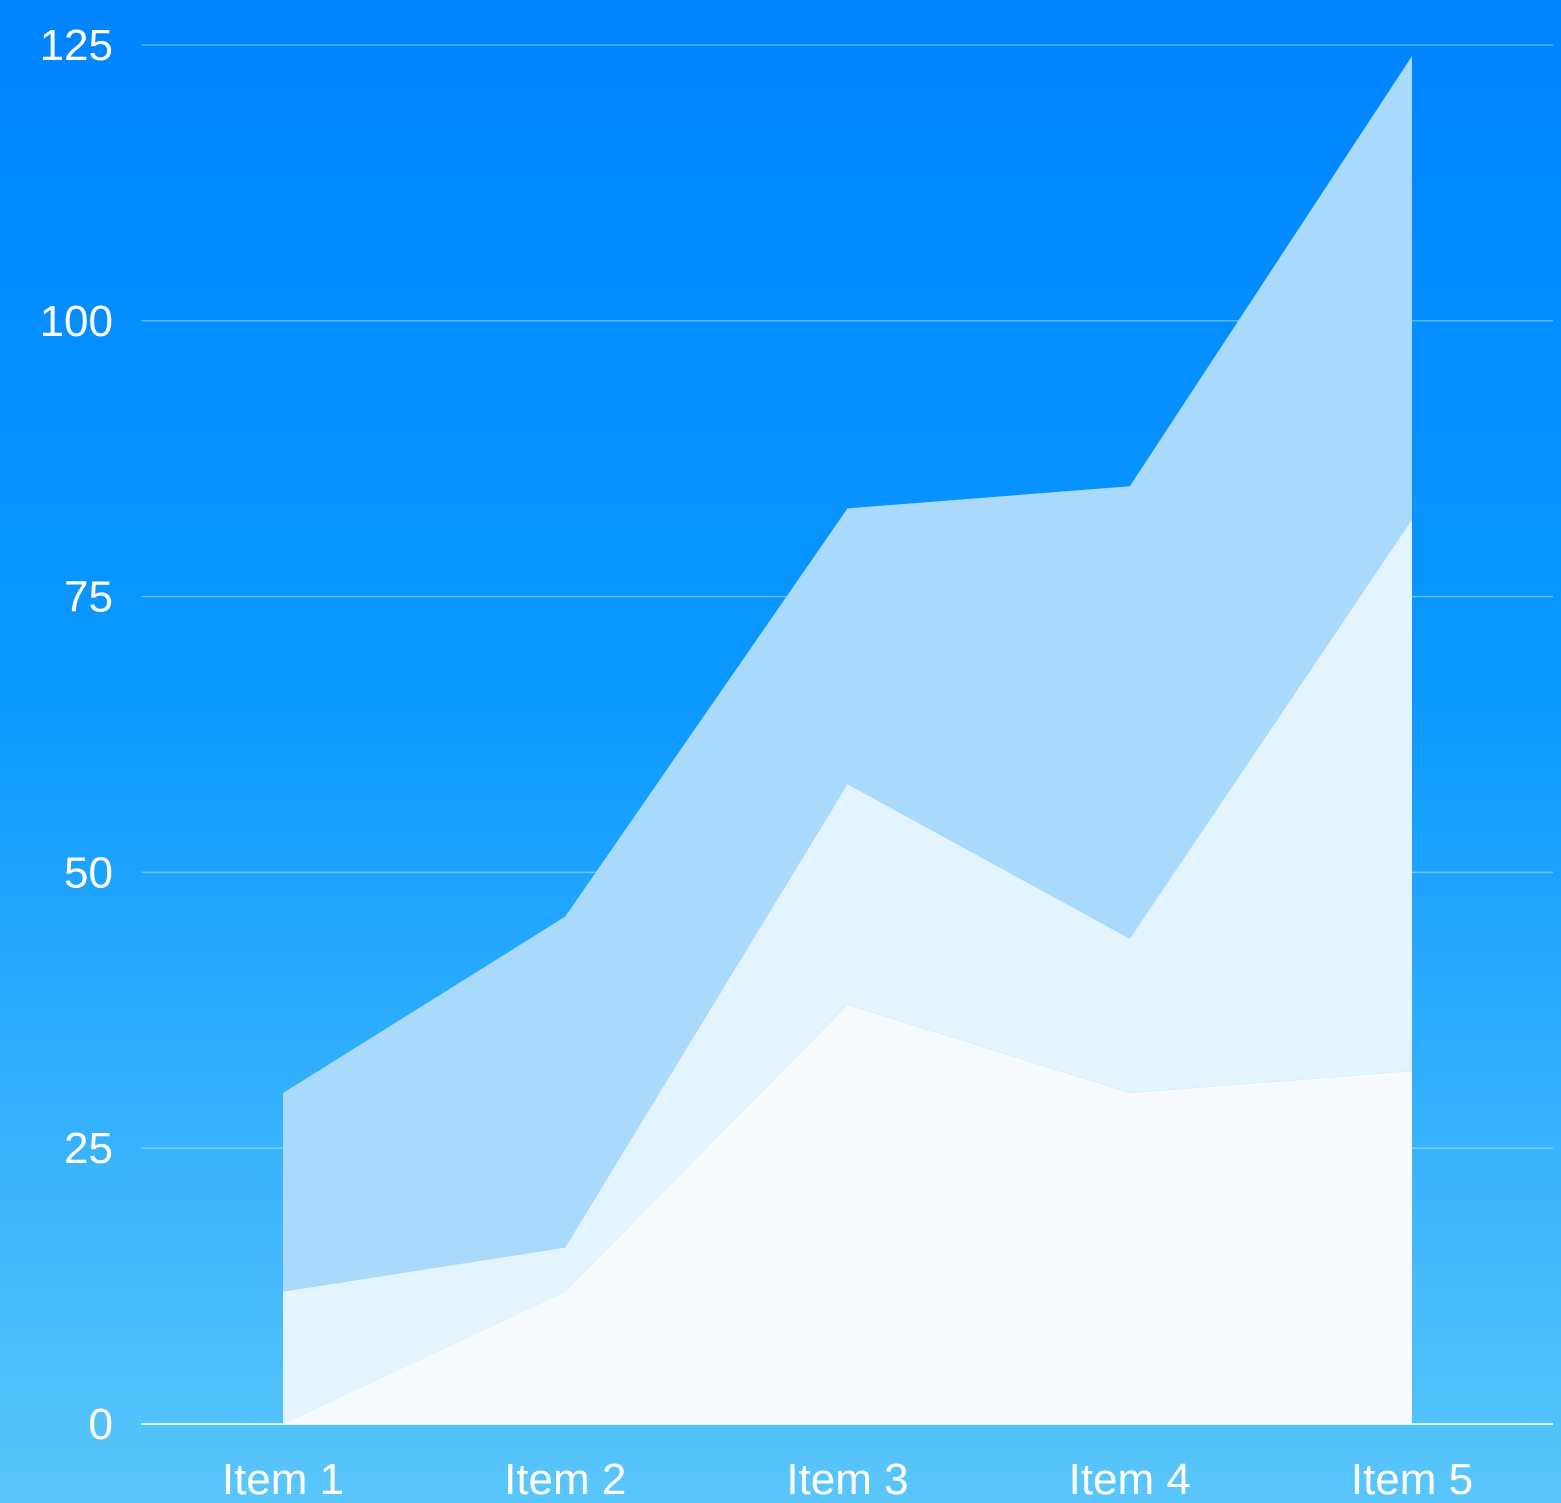 This screenshot has width=1561, height=1503. What do you see at coordinates (1130, 1479) in the screenshot?
I see `x-tick-label-4: Item 4` at bounding box center [1130, 1479].